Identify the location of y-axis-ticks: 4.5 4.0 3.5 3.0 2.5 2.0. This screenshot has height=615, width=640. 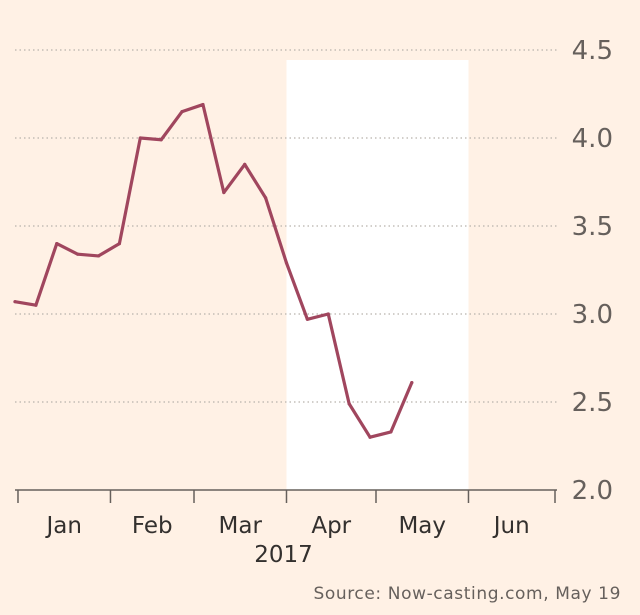
(592, 271).